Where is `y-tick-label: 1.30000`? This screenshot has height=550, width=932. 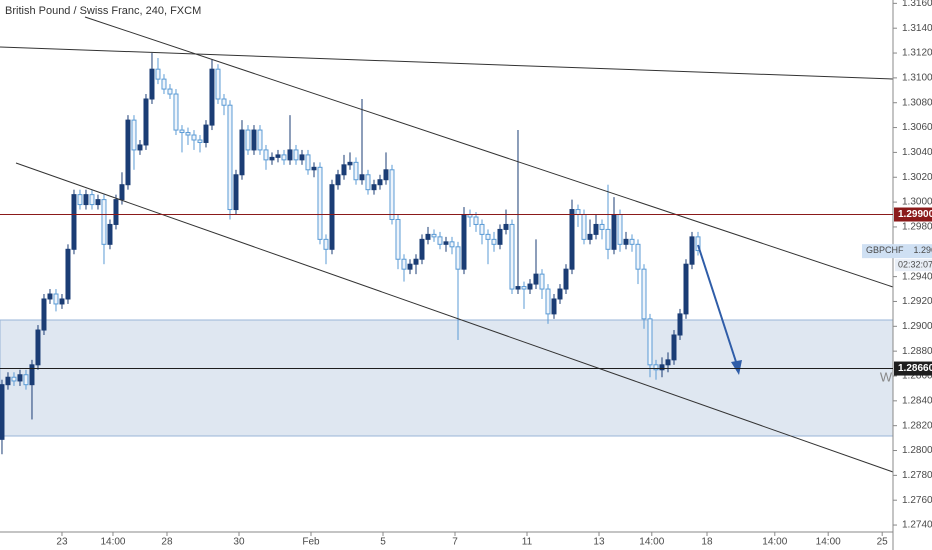 y-tick-label: 1.30000 is located at coordinates (917, 202).